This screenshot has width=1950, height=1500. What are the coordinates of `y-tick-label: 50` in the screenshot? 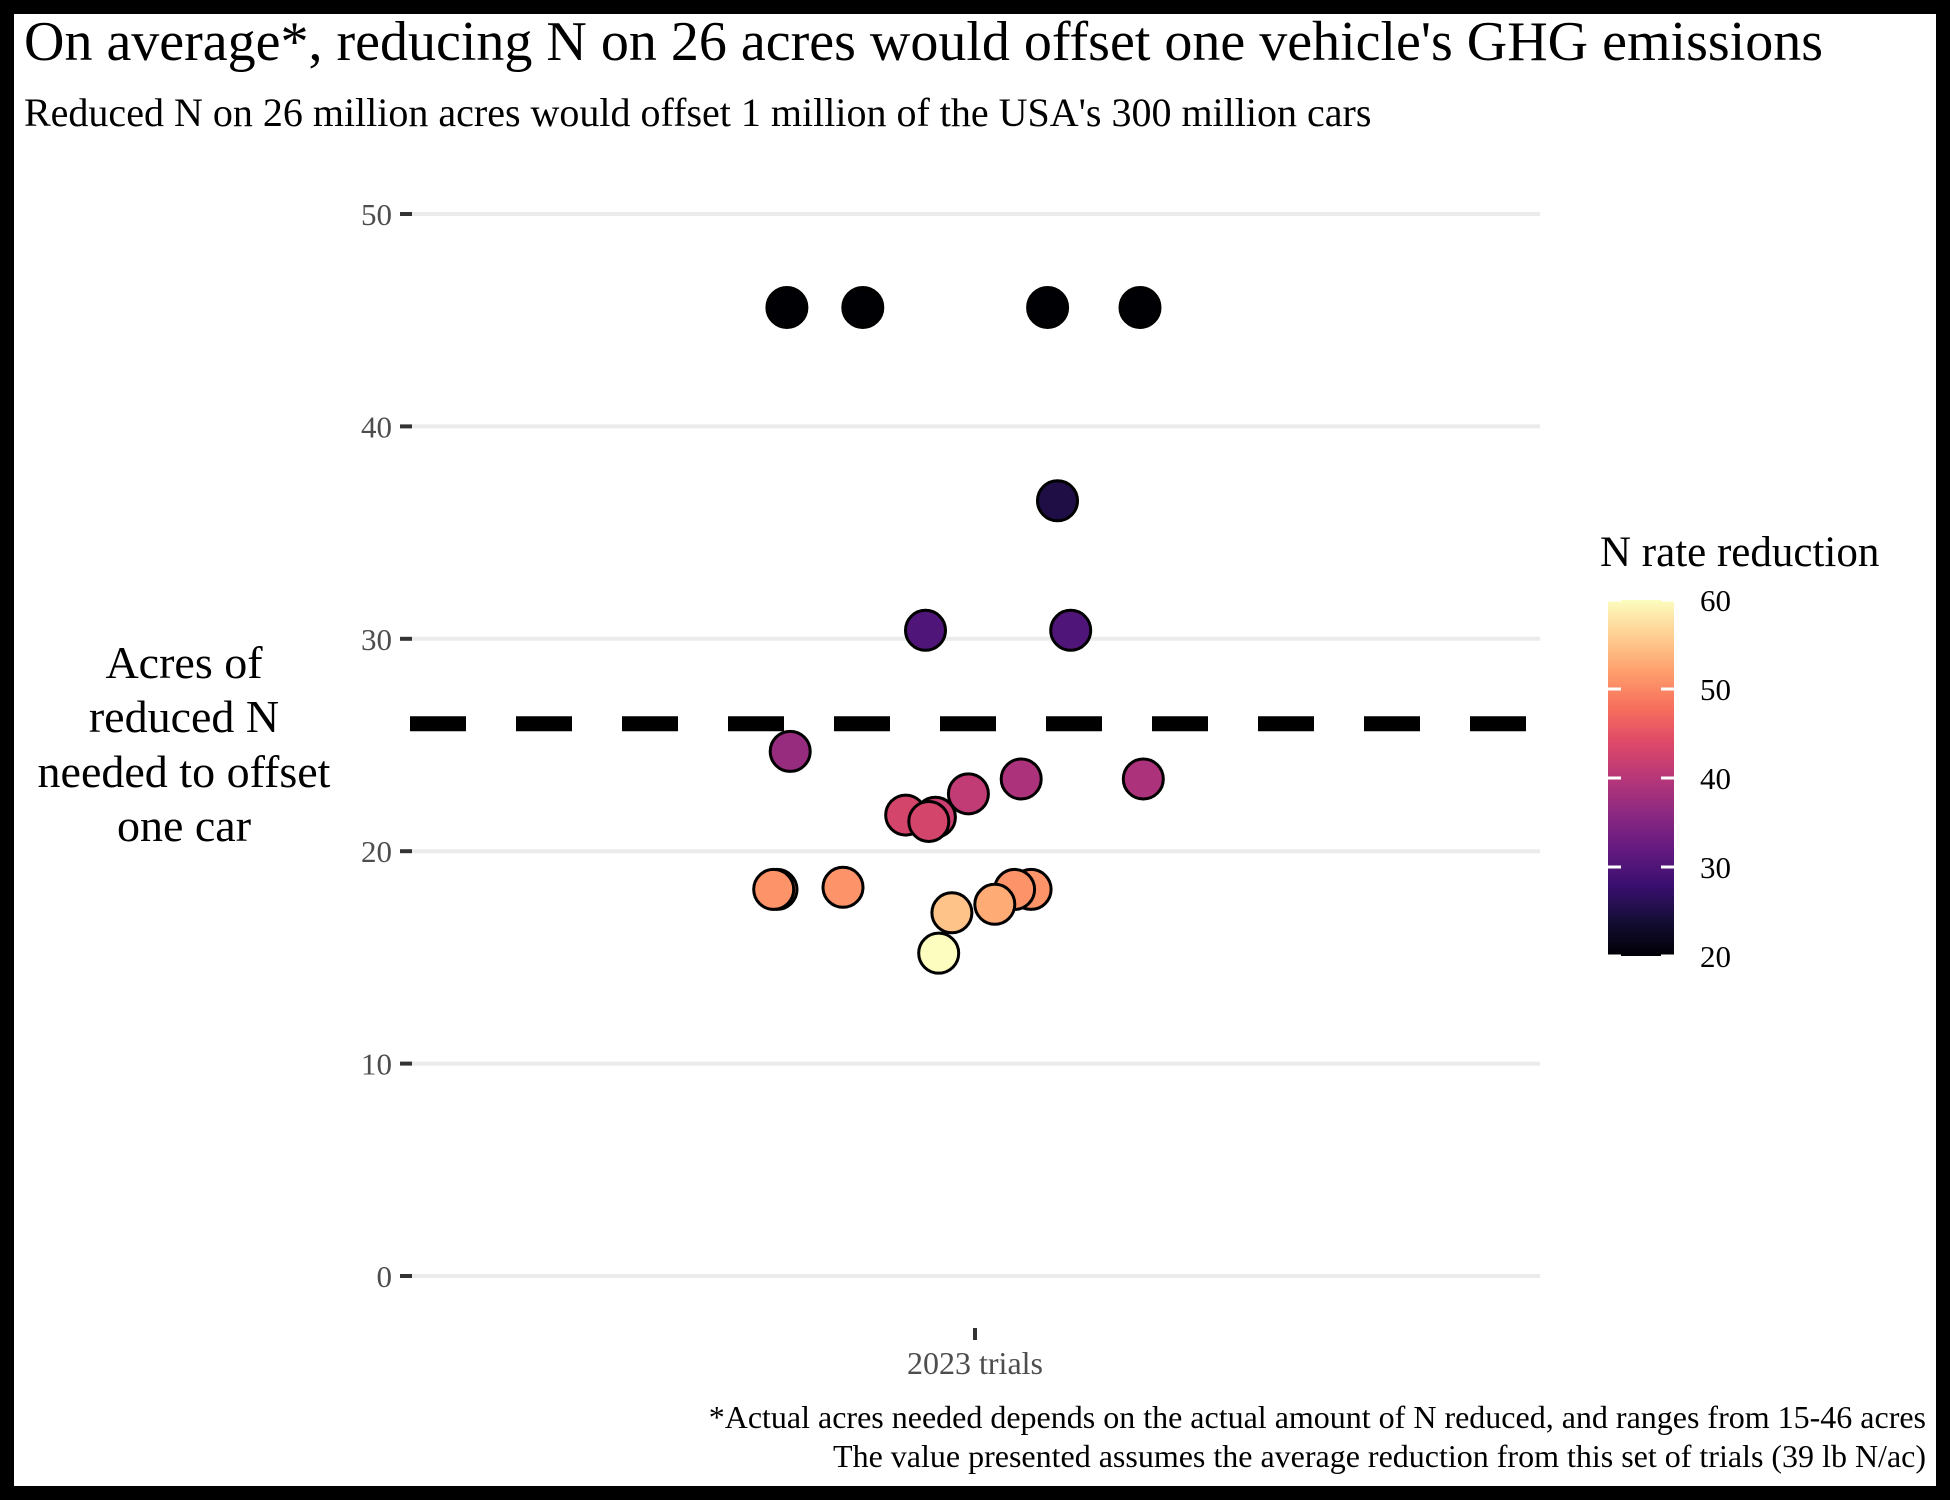 It's located at (376, 214).